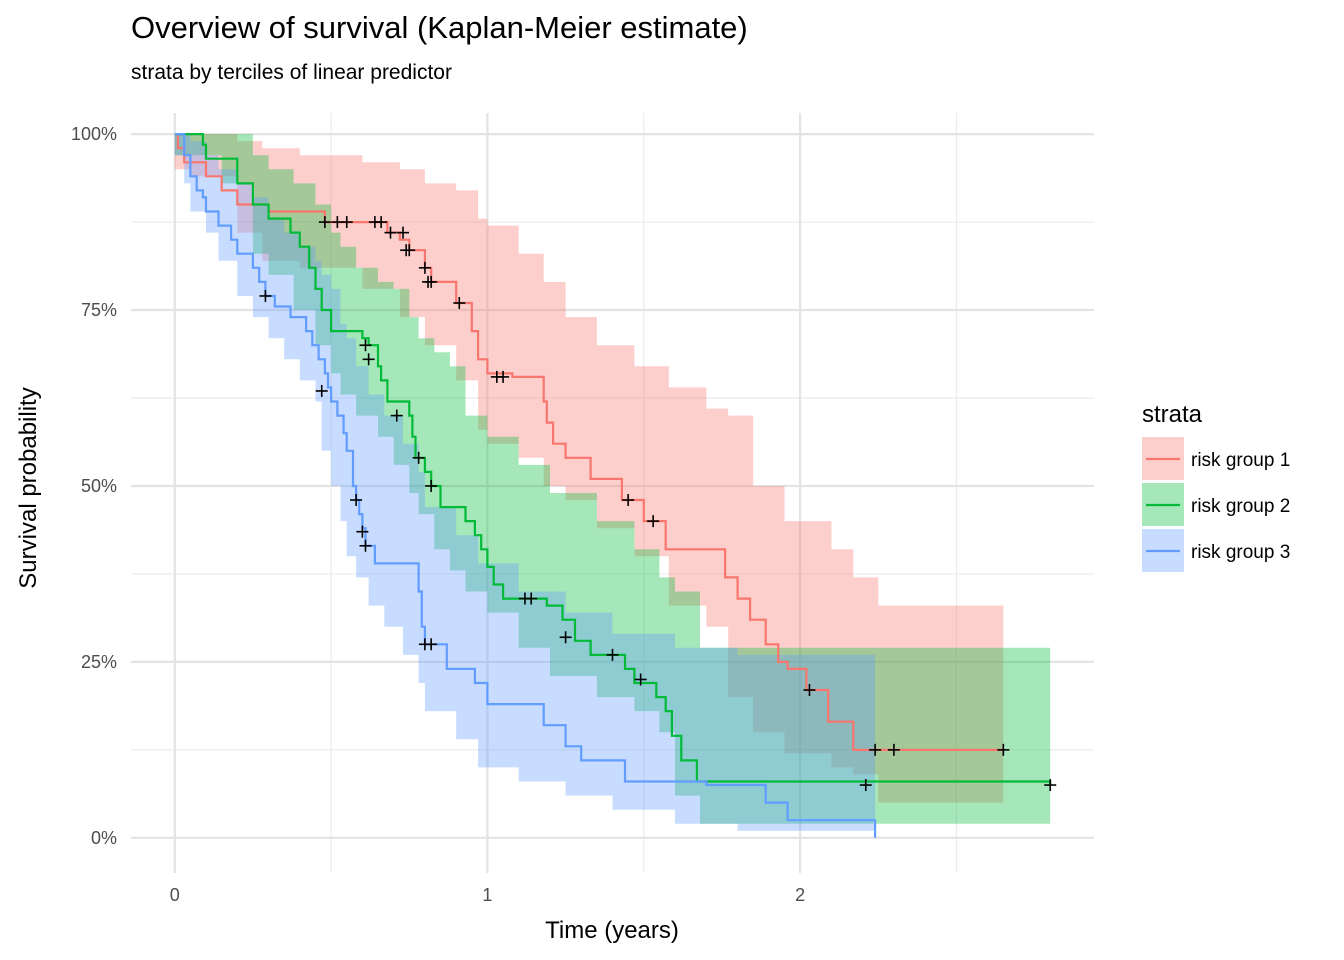 The width and height of the screenshot is (1344, 960). Describe the element at coordinates (104, 838) in the screenshot. I see `y-tick-label: 0%` at that location.